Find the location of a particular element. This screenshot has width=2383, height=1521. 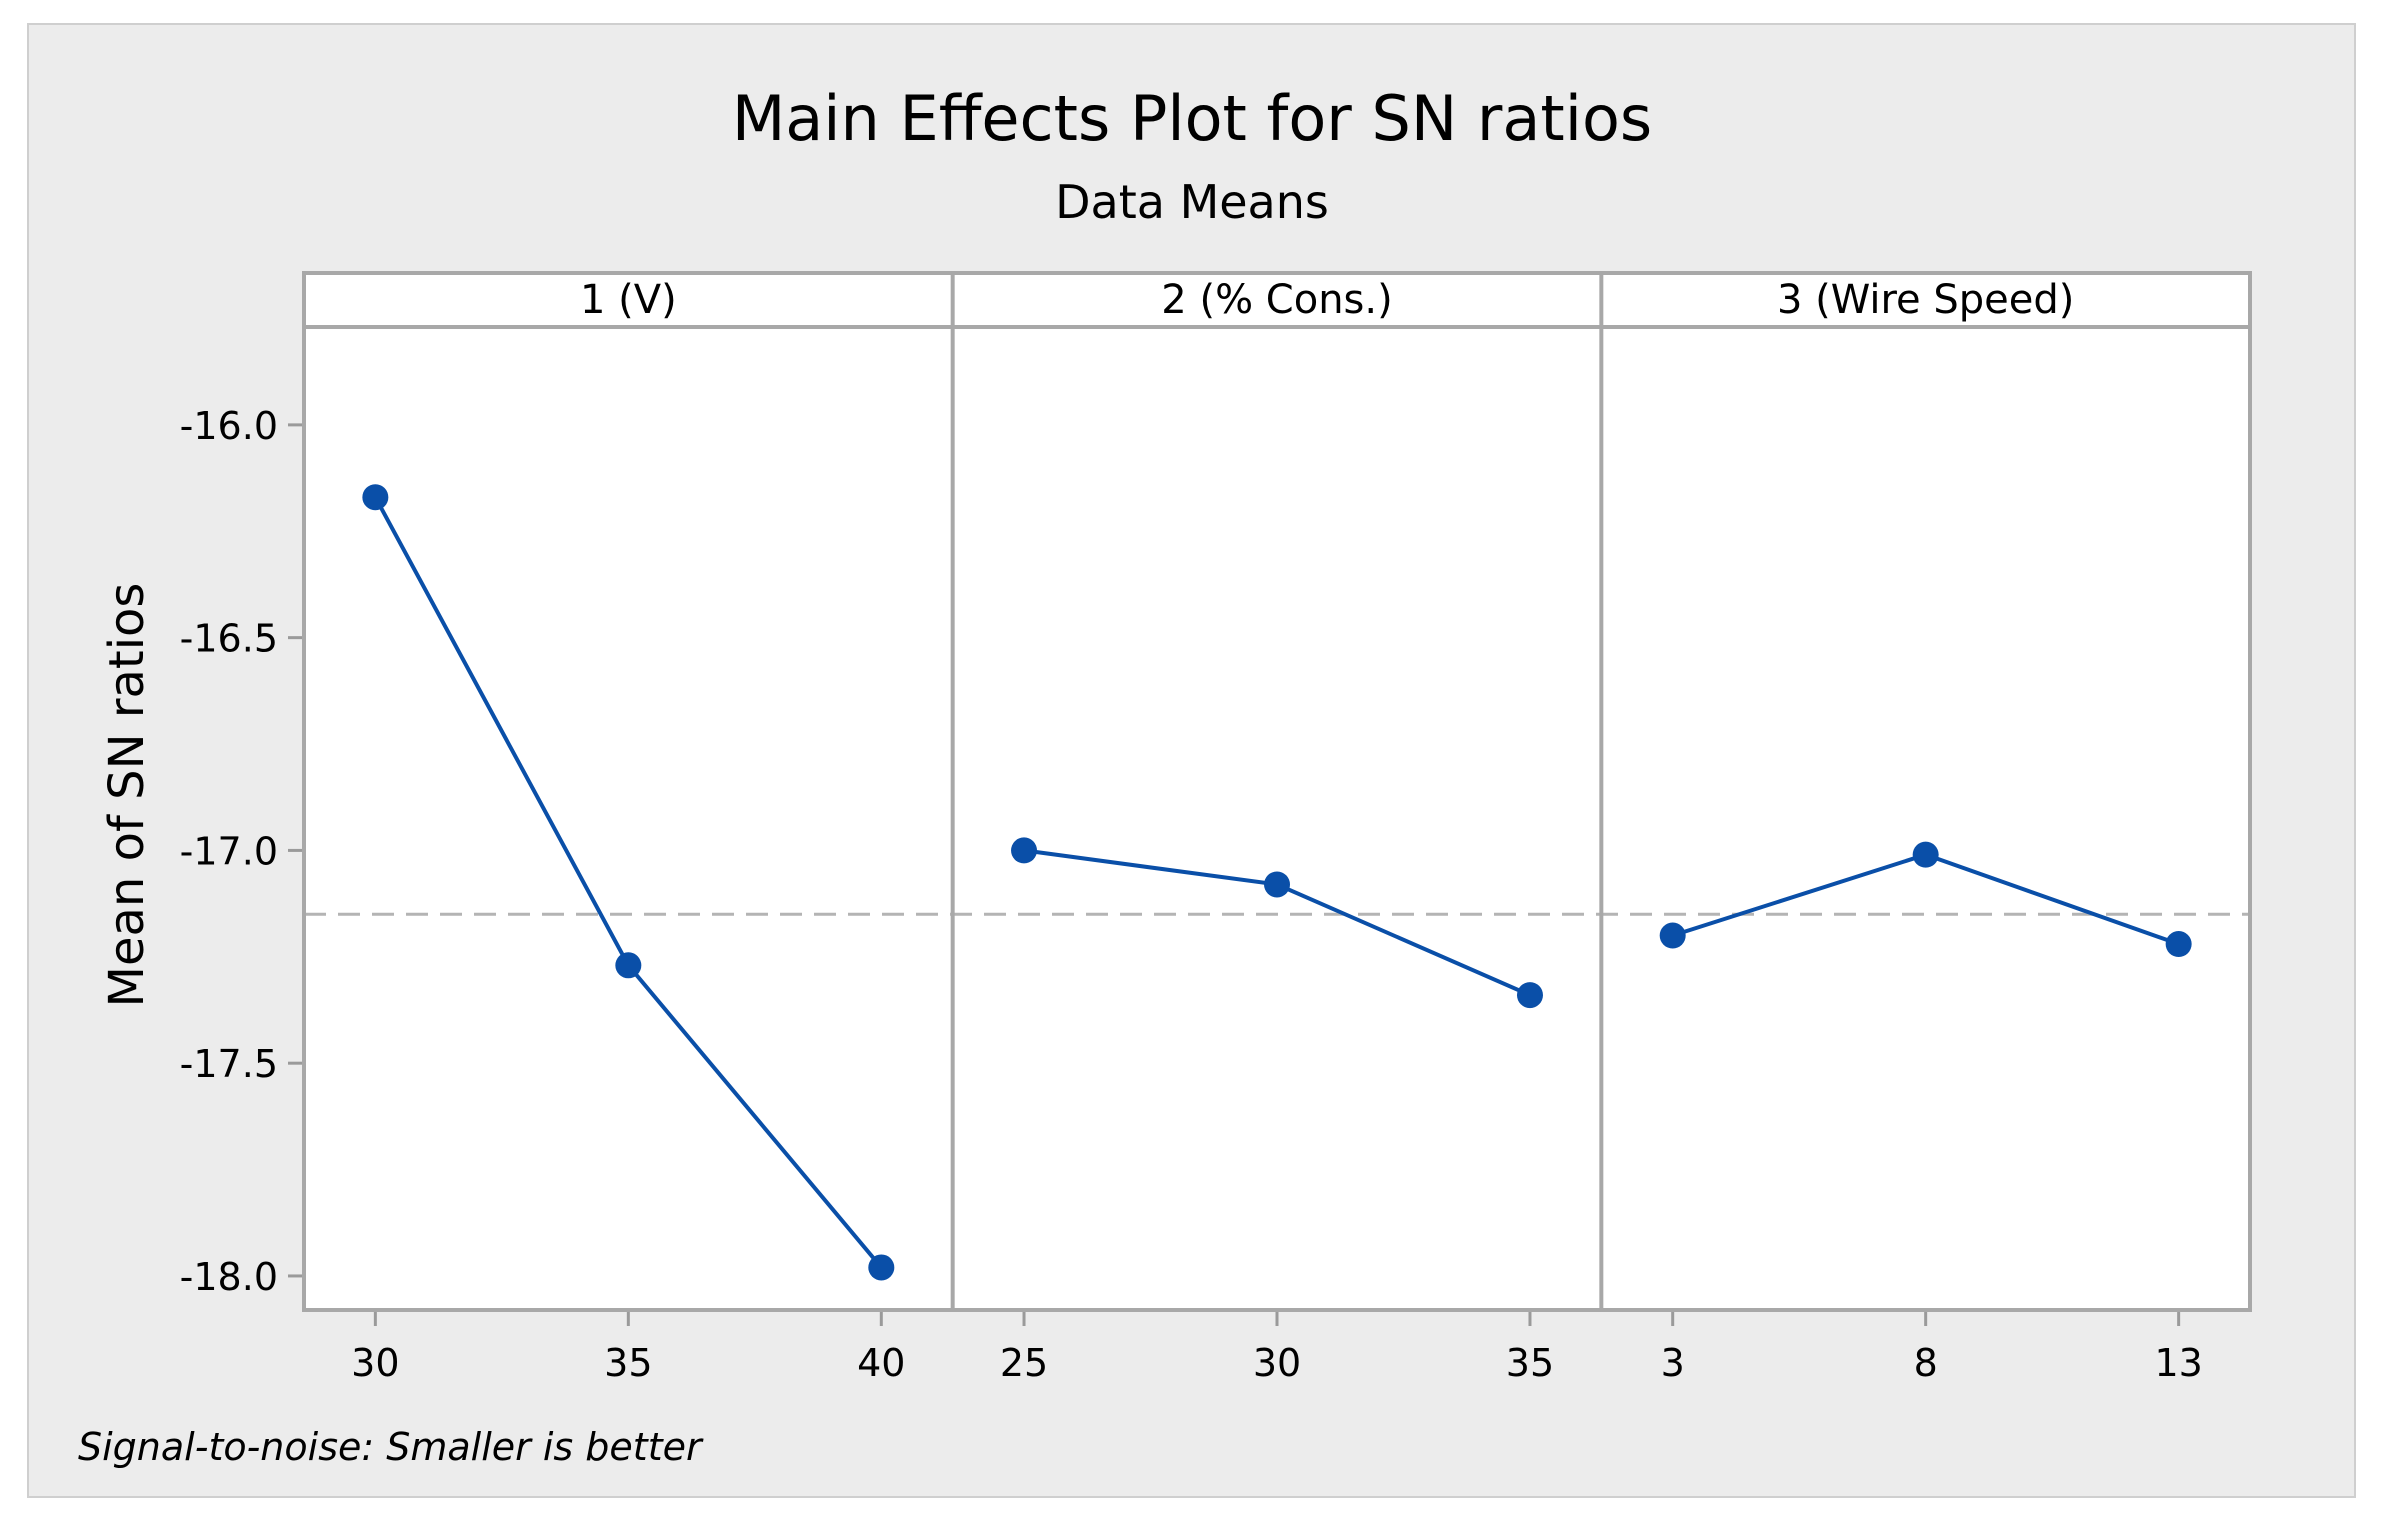

panel-header-label: 3 (Wire Speed) is located at coordinates (1925, 300).